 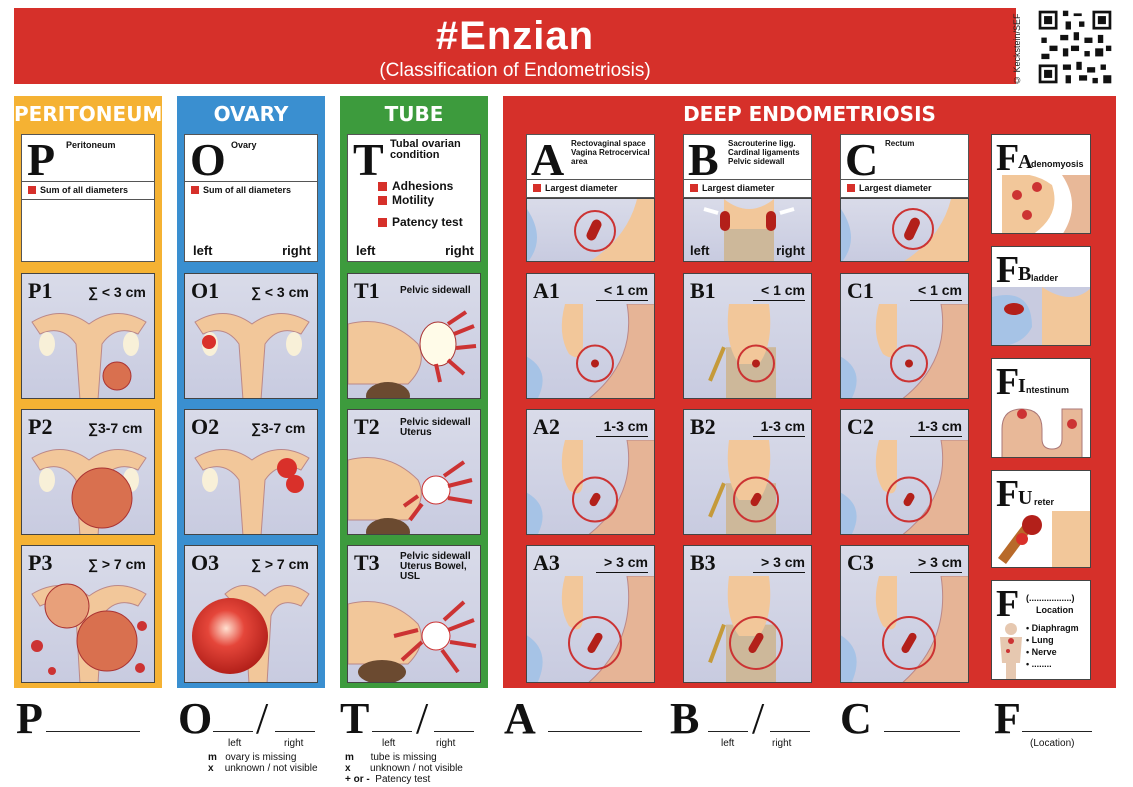 What do you see at coordinates (732, 188) in the screenshot?
I see `b-legend: Largest diameter` at bounding box center [732, 188].